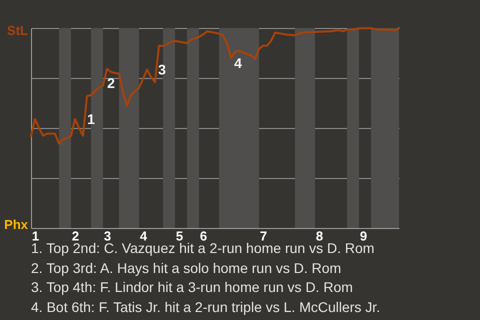  What do you see at coordinates (186, 268) in the screenshot?
I see `text: 2. Top 3rd: A. Hays hit a solo home run vs D. Rom` at bounding box center [186, 268].